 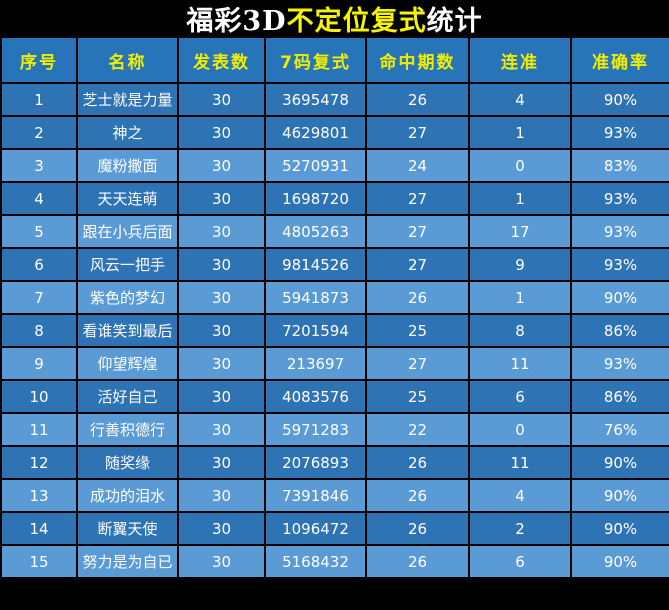 What do you see at coordinates (127, 561) in the screenshot?
I see `cell-name: 努力是为自已` at bounding box center [127, 561].